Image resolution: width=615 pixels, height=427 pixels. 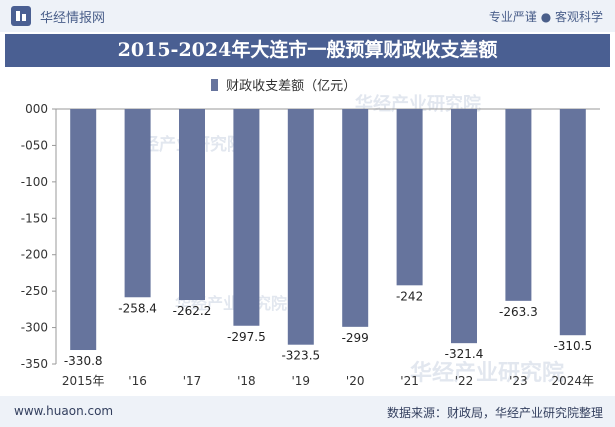 What do you see at coordinates (307, 411) in the screenshot?
I see `footer: www.huaon.com 数据来源：财政局，华经产业研究院整理` at bounding box center [307, 411].